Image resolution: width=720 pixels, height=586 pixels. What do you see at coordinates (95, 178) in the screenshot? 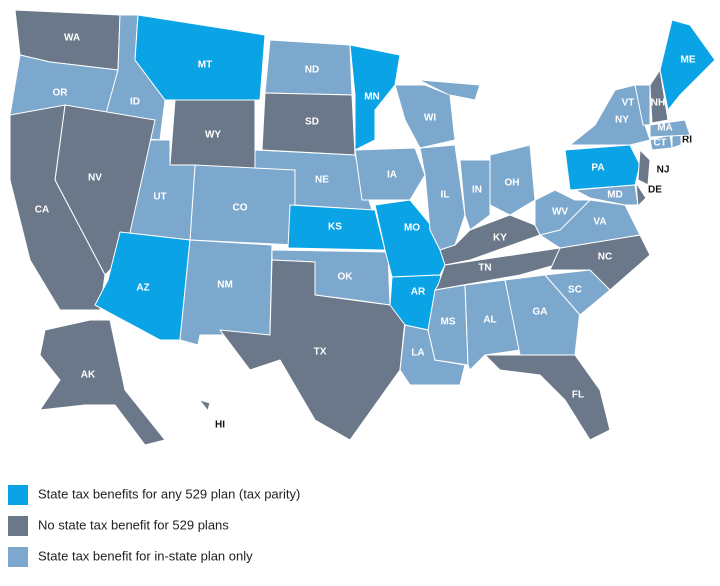
I see `state-label: NV` at bounding box center [95, 178].